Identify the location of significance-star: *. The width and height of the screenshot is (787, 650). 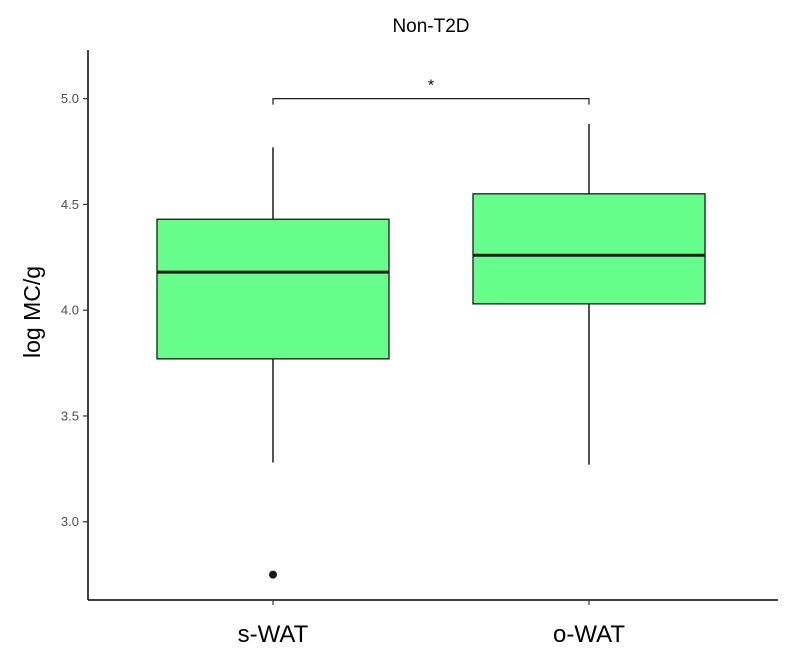
(431, 86).